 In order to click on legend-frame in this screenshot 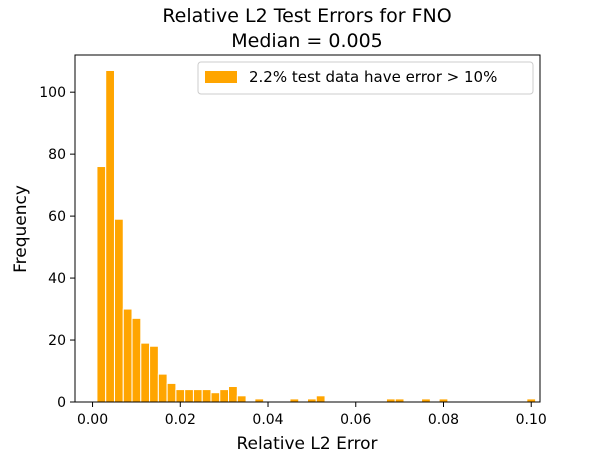, I will do `click(365, 78)`.